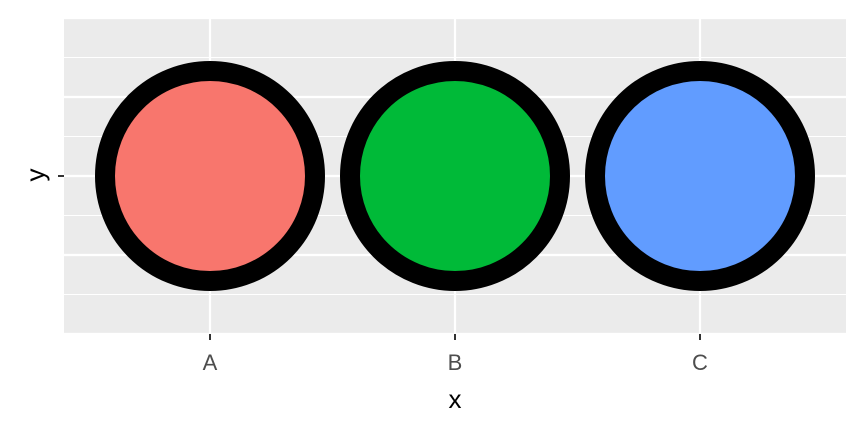 This screenshot has height=432, width=864. Describe the element at coordinates (210, 362) in the screenshot. I see `x-tick-label-A: A` at that location.